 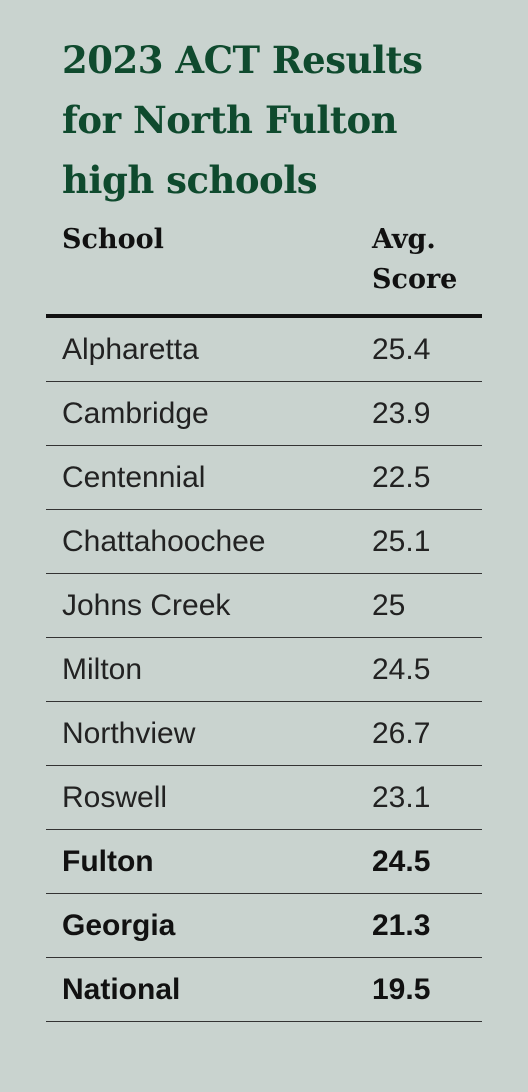 I want to click on school-cell: Milton, so click(x=204, y=669).